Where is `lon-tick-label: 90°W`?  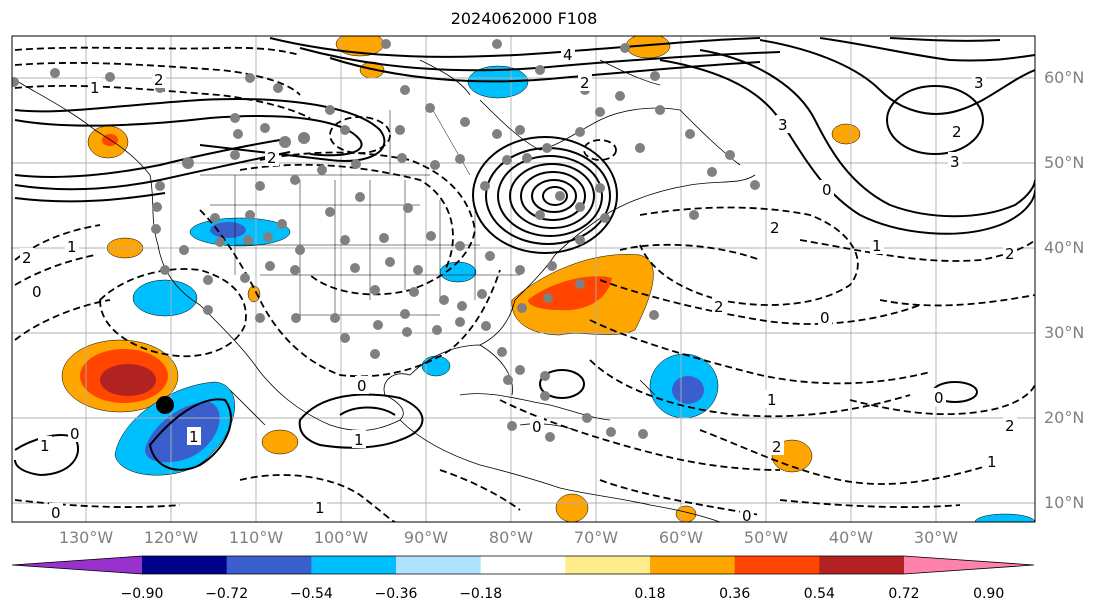
lon-tick-label: 90°W is located at coordinates (426, 537).